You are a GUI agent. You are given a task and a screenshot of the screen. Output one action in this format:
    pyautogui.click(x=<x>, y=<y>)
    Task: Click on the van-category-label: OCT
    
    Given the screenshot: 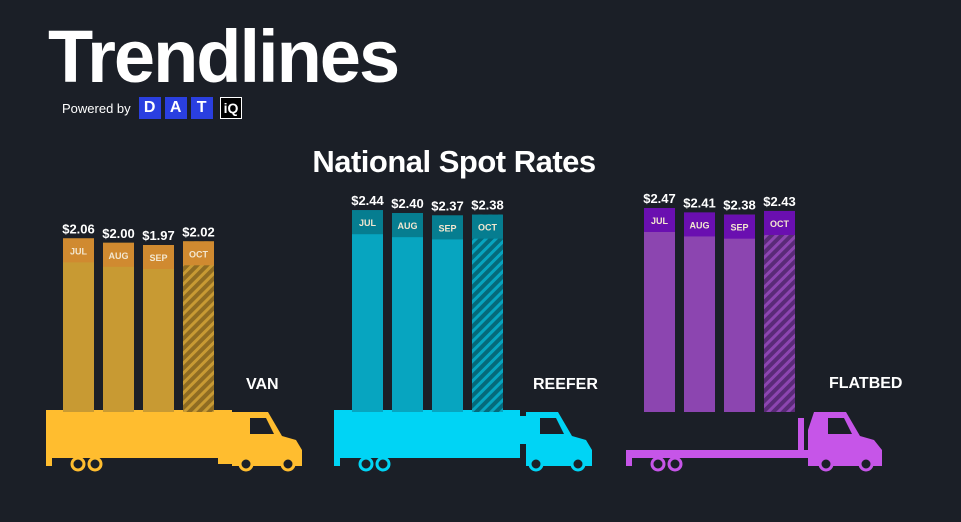 What is the action you would take?
    pyautogui.click(x=199, y=254)
    